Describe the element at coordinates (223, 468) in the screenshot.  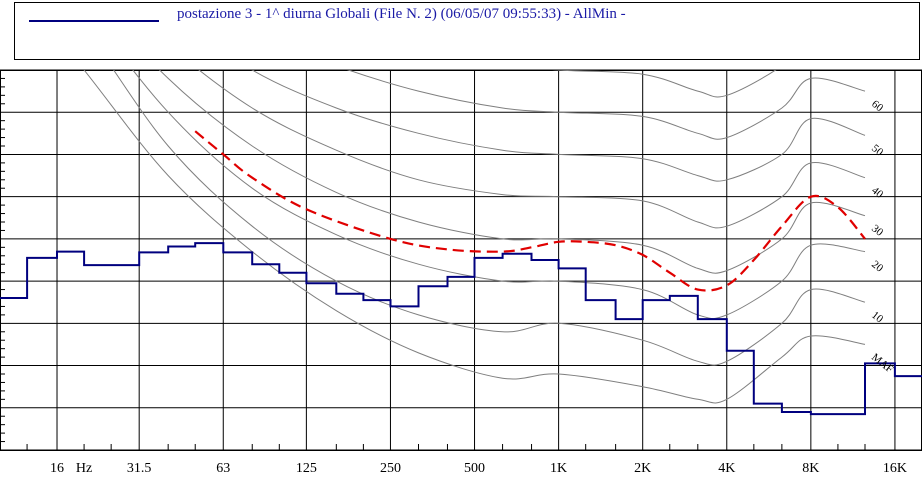
I see `x-tick-label: 63` at that location.